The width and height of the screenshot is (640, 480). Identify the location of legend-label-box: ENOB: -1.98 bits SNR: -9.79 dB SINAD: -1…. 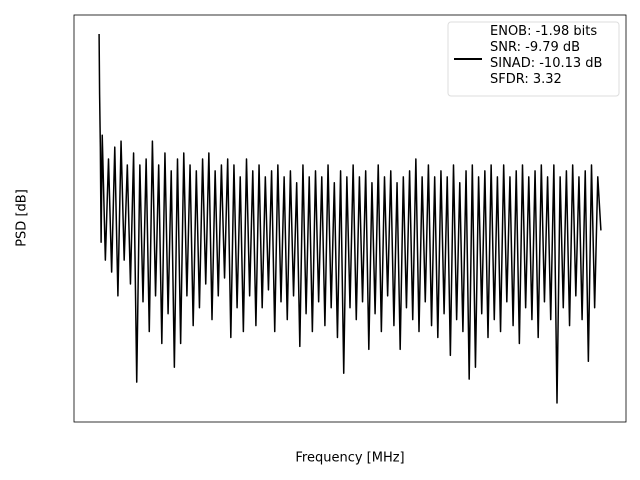
(546, 55).